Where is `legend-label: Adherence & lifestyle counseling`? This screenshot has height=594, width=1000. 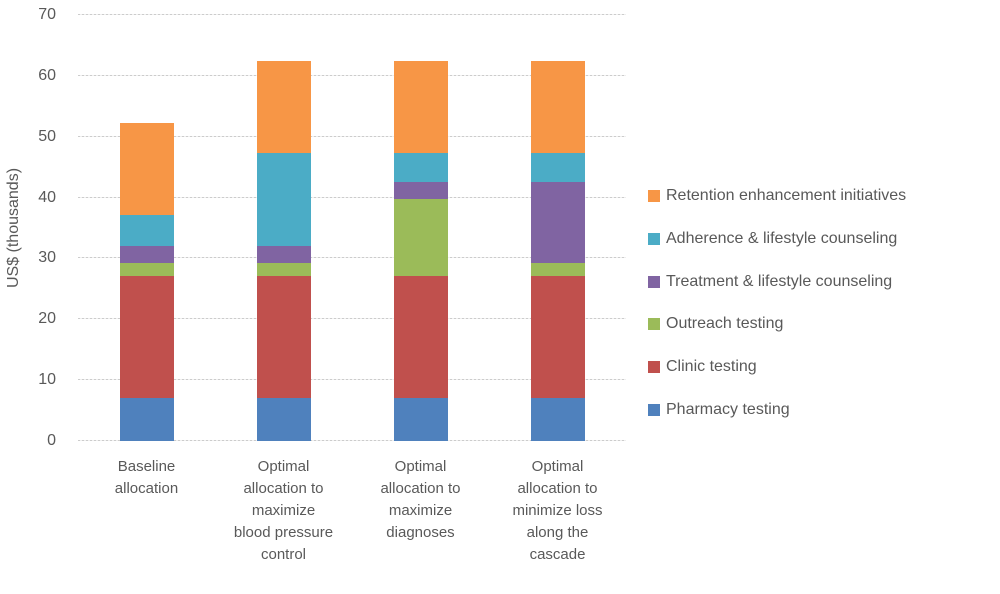
legend-label: Adherence & lifestyle counseling is located at coordinates (782, 239).